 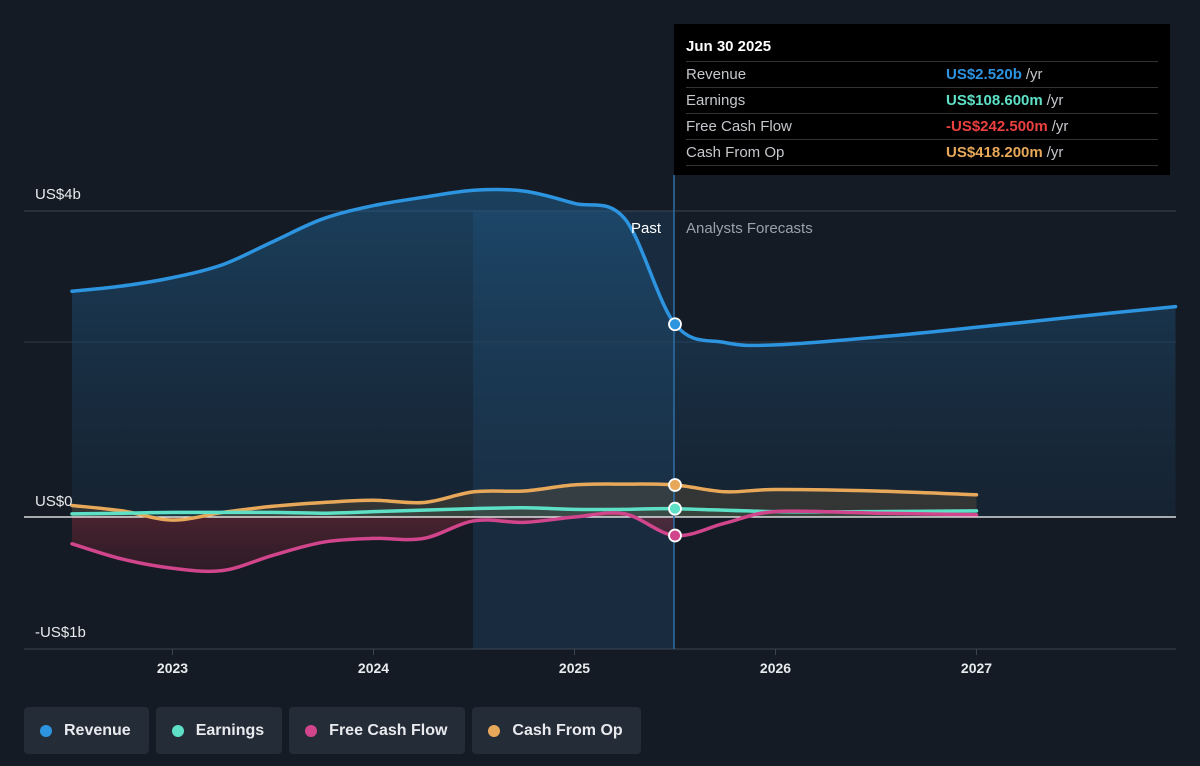 What do you see at coordinates (716, 100) in the screenshot?
I see `tooltip-label: Earnings` at bounding box center [716, 100].